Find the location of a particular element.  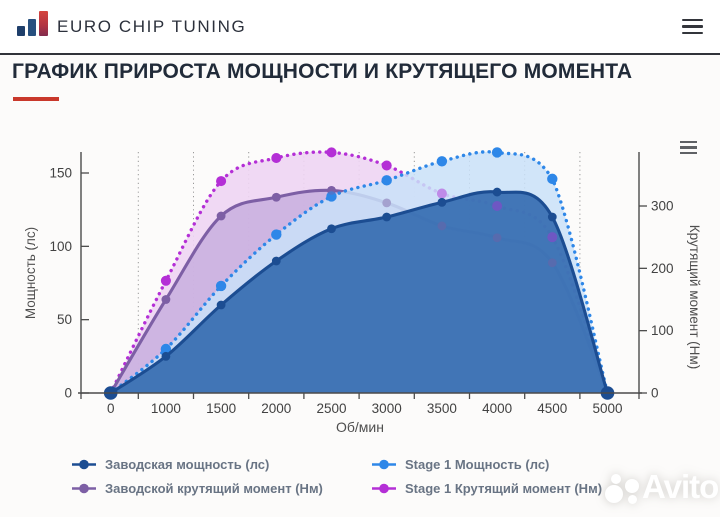

legend-item: Заводская мощность (лс) is located at coordinates (220, 464).